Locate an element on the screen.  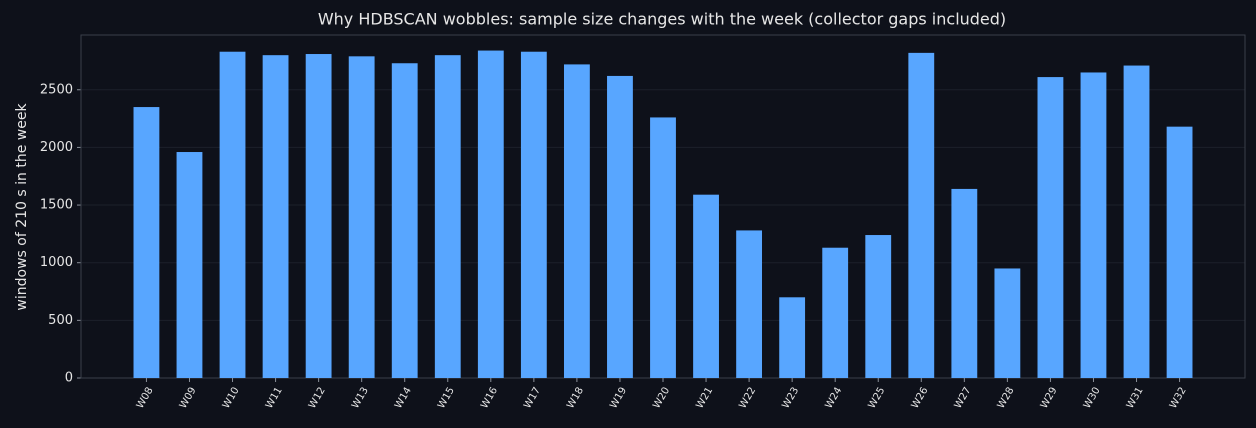
y-tick-label: 2500 is located at coordinates (56, 89).